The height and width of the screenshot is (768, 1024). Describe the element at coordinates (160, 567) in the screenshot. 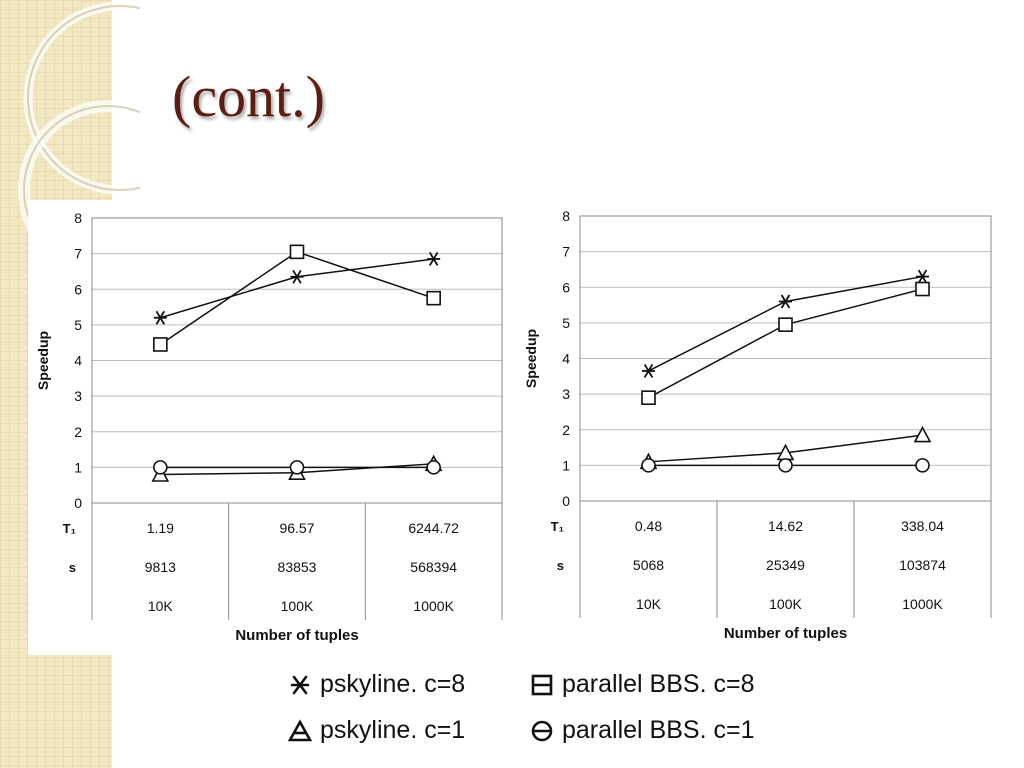

I see `table-cell: 9813` at that location.